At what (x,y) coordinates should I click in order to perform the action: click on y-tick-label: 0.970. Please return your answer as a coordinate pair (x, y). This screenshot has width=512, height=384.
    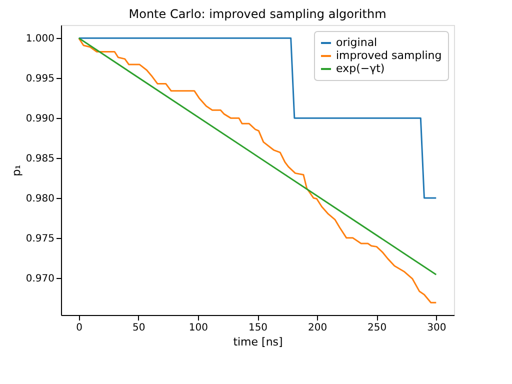
    Looking at the image, I should click on (40, 278).